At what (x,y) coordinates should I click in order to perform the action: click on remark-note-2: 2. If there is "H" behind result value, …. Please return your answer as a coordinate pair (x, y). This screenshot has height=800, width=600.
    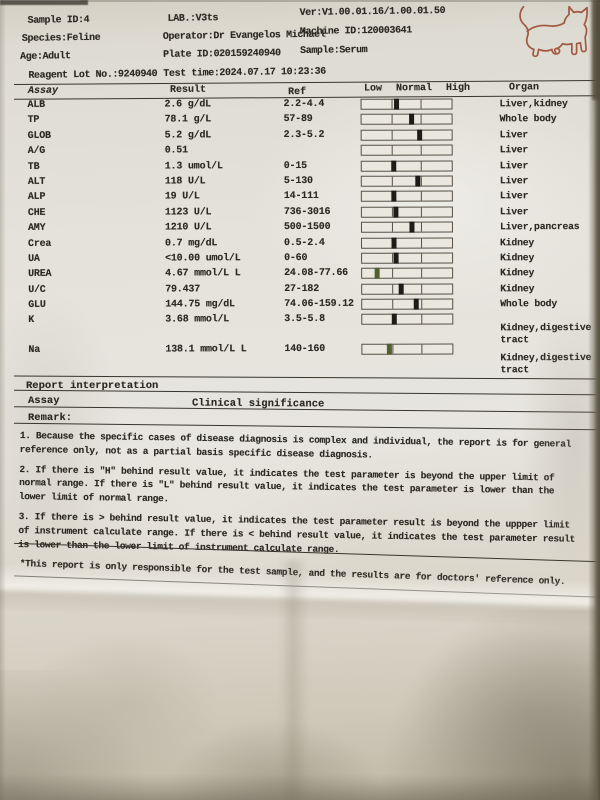
    Looking at the image, I should click on (286, 484).